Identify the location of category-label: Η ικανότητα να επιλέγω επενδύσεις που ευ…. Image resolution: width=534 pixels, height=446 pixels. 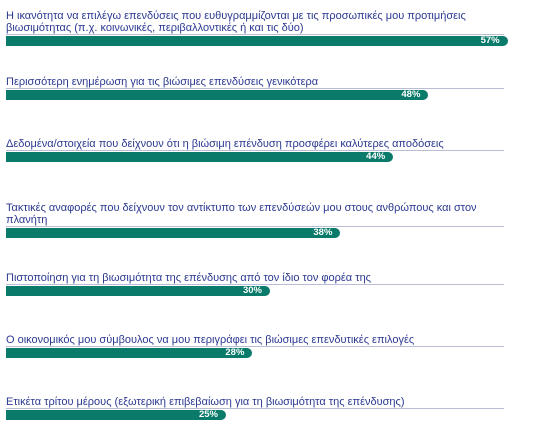
(236, 22).